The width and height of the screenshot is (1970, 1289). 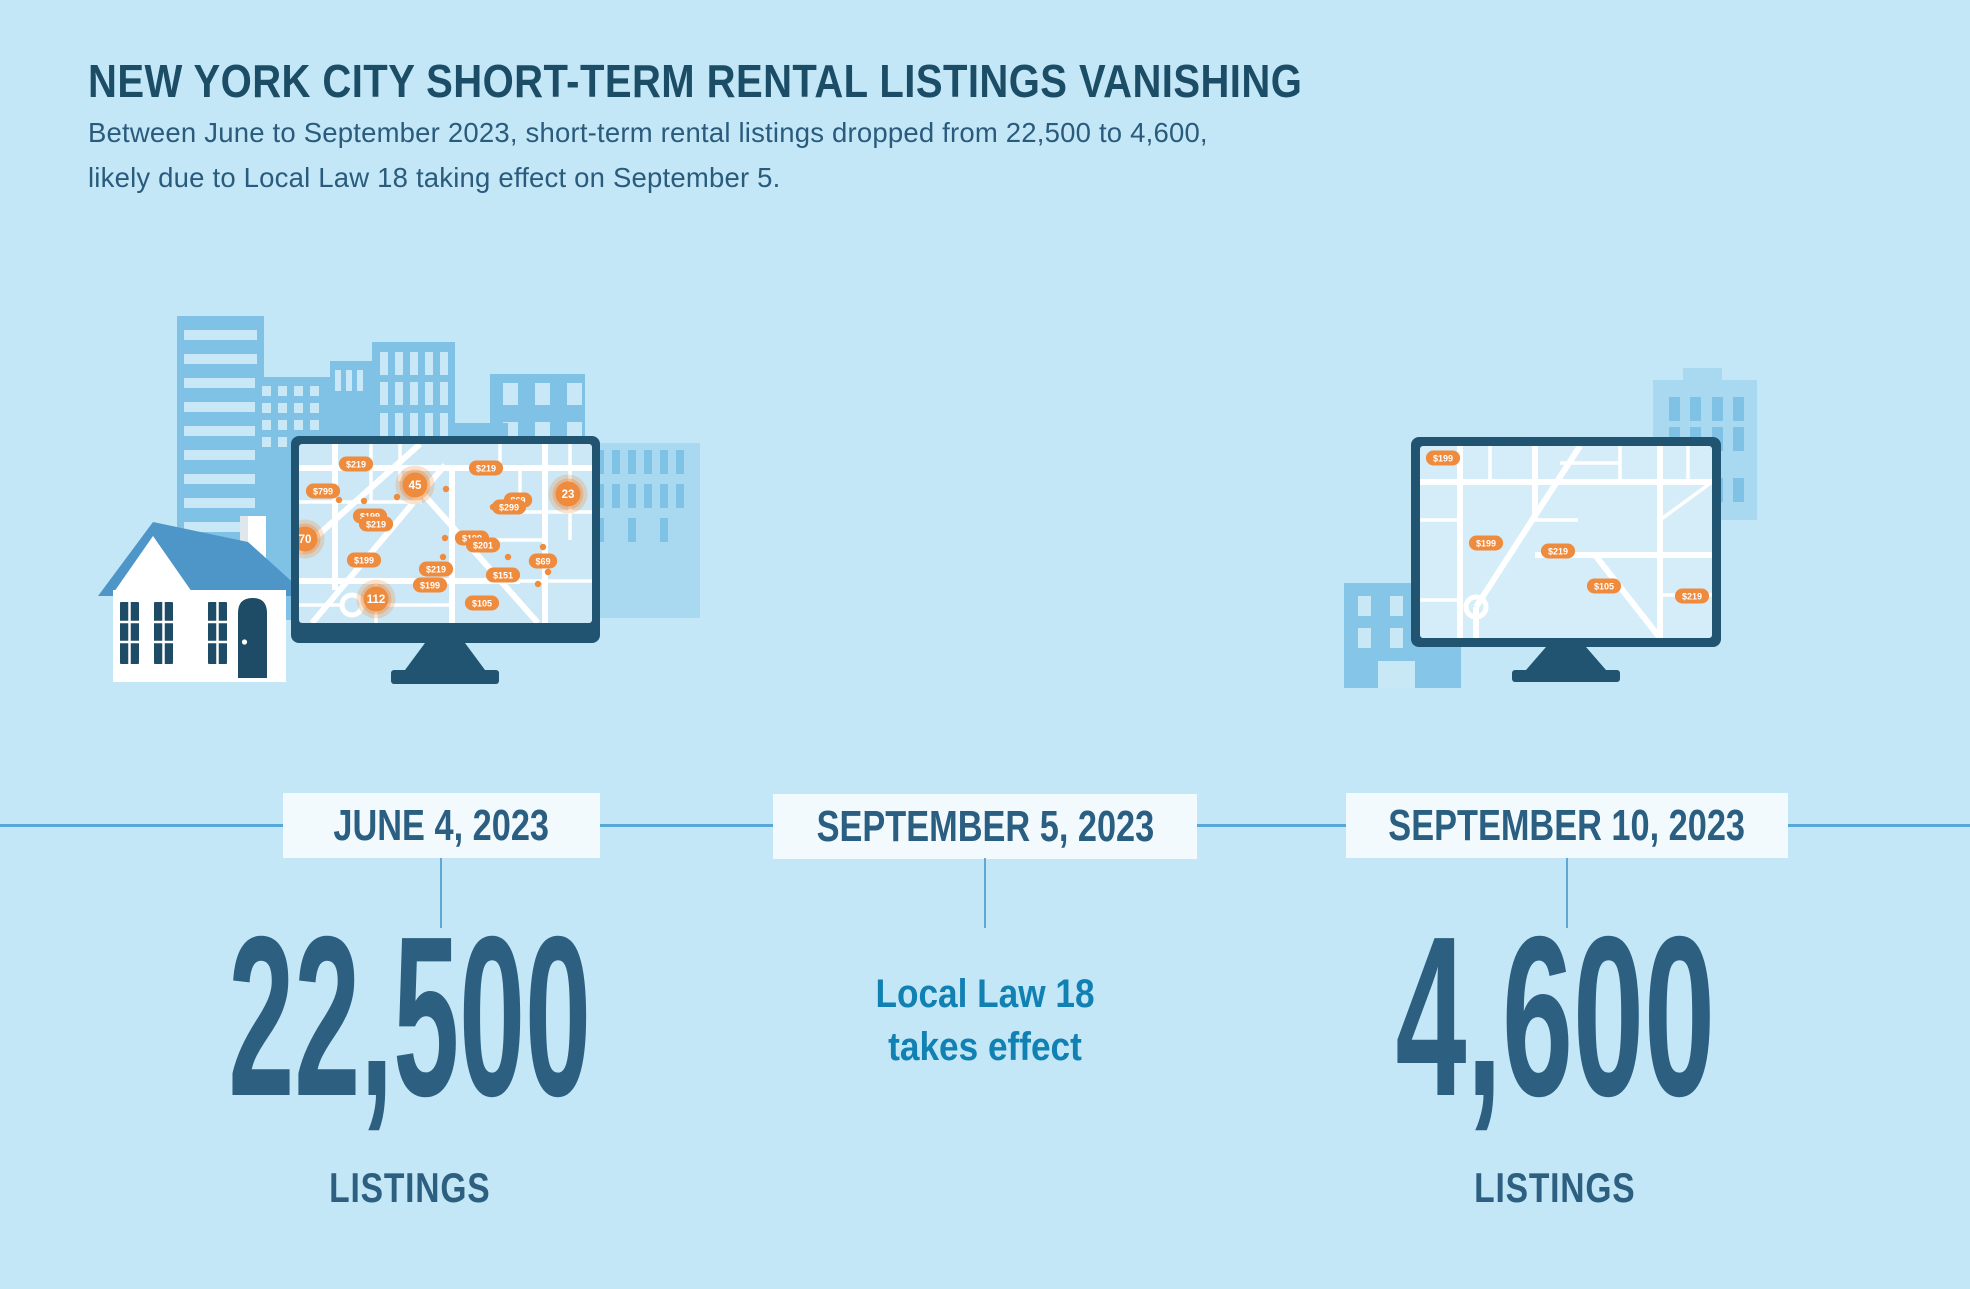 I want to click on house-illustration, so click(x=203, y=599).